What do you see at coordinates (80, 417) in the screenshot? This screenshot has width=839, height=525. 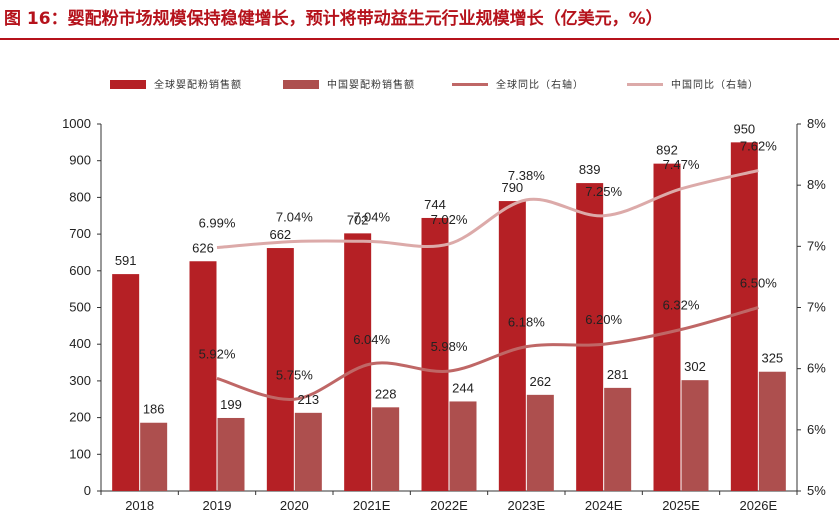 I see `left-tick-label: 200` at bounding box center [80, 417].